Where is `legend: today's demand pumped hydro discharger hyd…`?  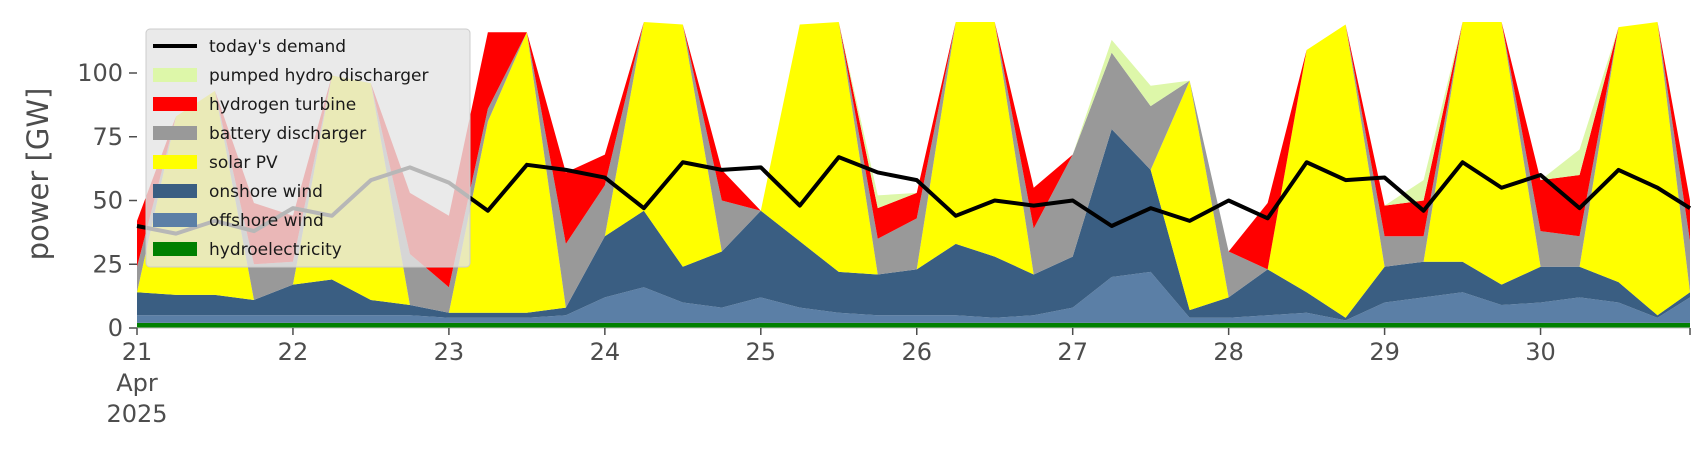 legend: today's demand pumped hydro discharger hyd… is located at coordinates (308, 148).